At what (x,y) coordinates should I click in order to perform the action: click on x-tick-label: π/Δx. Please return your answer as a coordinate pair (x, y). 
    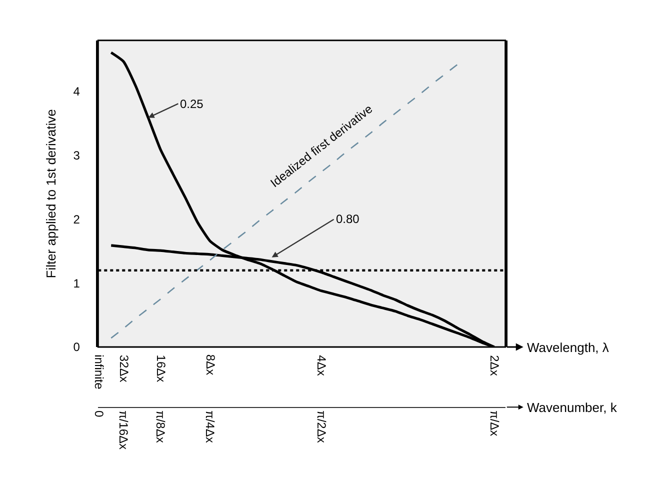
    Looking at the image, I should click on (494, 423).